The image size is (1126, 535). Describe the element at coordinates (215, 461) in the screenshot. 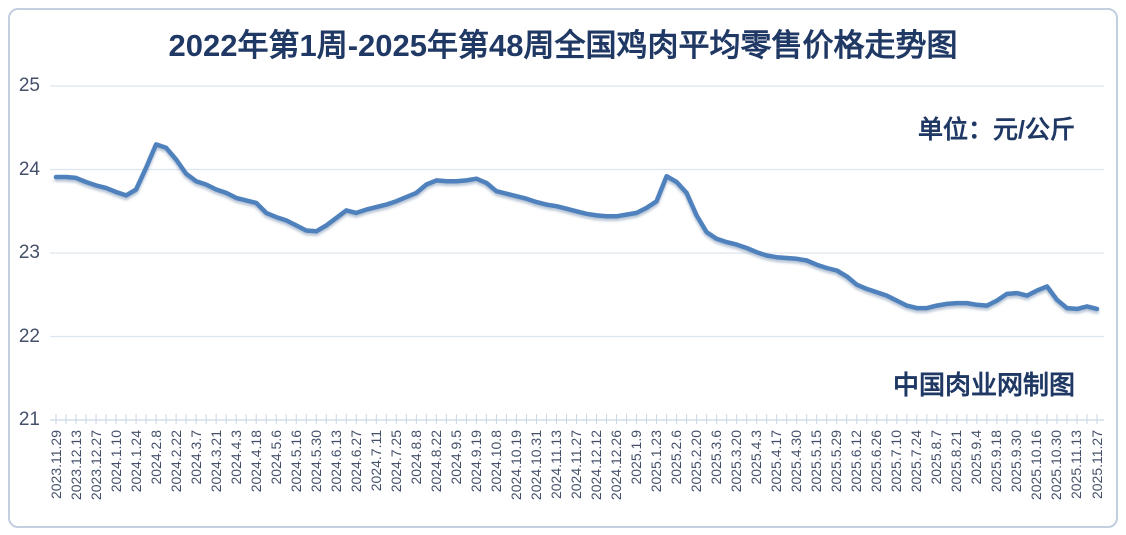

I see `x-axis-label: 2024.3.21` at that location.